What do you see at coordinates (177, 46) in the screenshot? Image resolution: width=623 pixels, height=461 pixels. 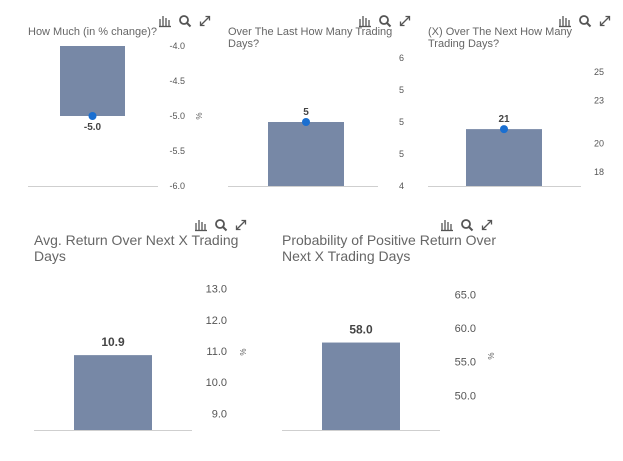 I see `y-tick-label: -4.0` at bounding box center [177, 46].